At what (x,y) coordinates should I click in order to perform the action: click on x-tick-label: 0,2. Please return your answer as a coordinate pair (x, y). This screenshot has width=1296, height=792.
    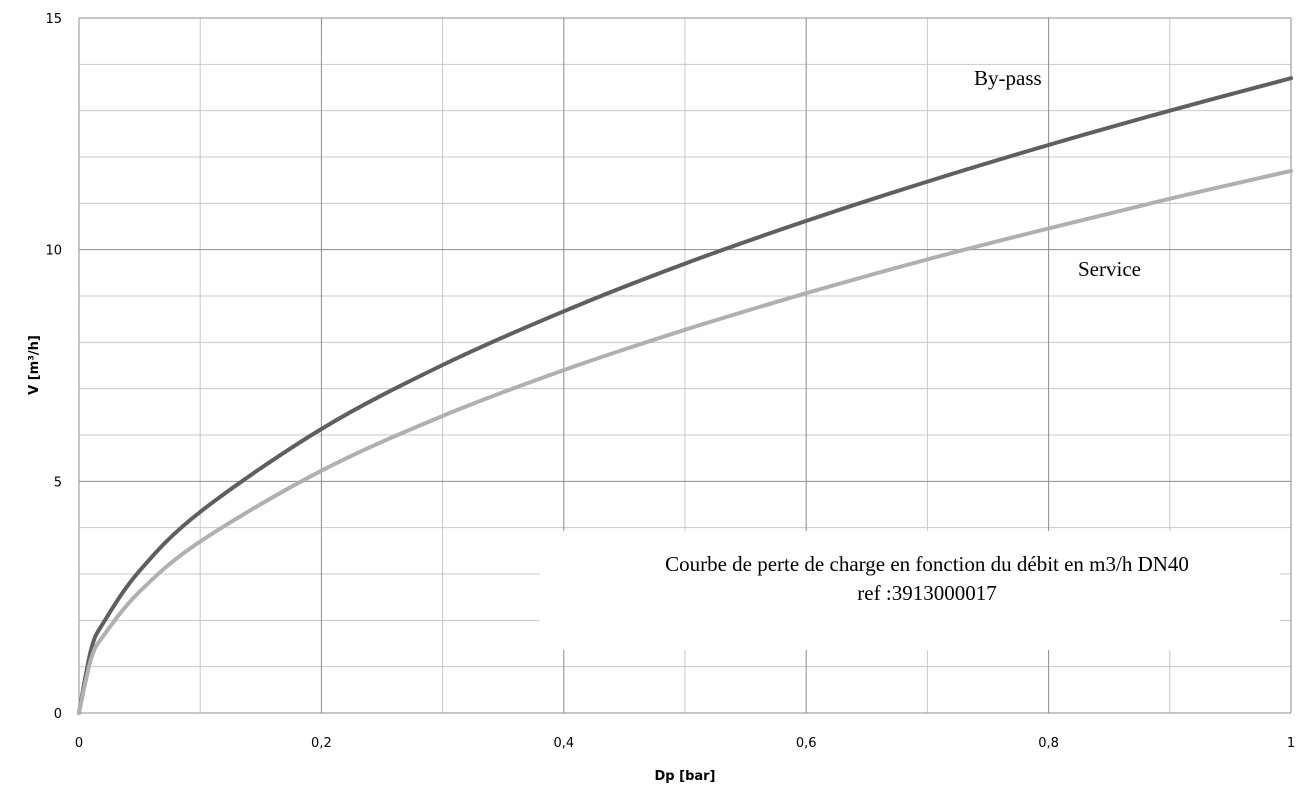
    Looking at the image, I should click on (321, 743).